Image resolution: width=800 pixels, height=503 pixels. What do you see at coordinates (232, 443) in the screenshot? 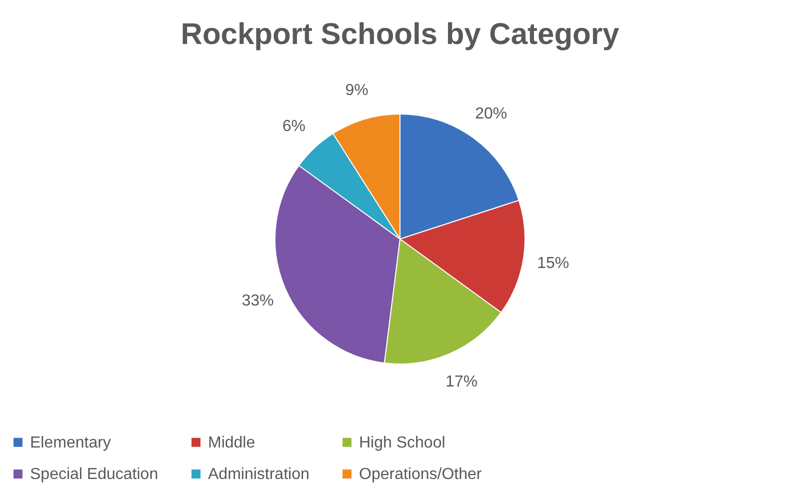
I see `legend-label: Middle` at bounding box center [232, 443].